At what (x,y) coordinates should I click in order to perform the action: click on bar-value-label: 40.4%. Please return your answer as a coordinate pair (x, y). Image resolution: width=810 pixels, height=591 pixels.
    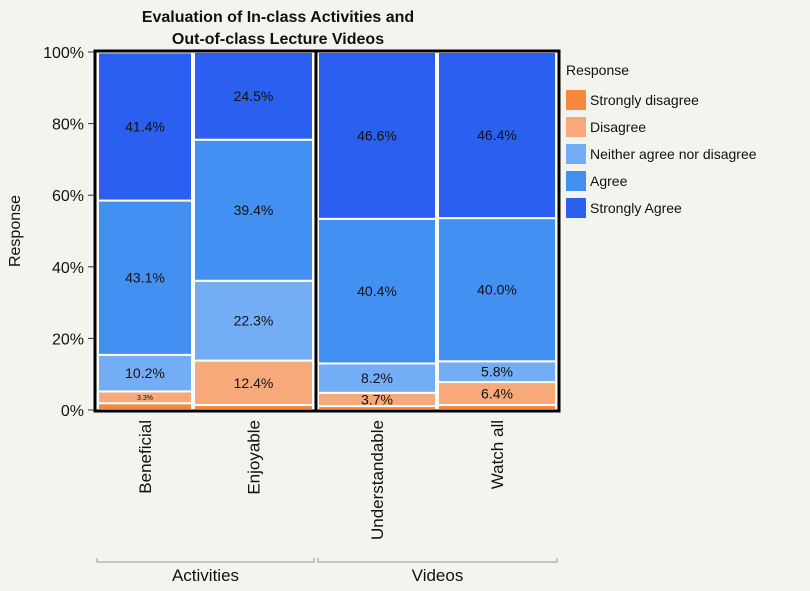
    Looking at the image, I should click on (377, 291).